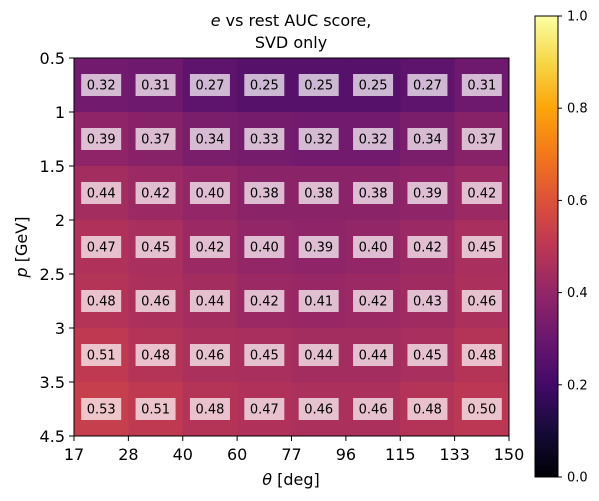  Describe the element at coordinates (291, 42) in the screenshot. I see `chart-title-line2: SVD only` at that location.